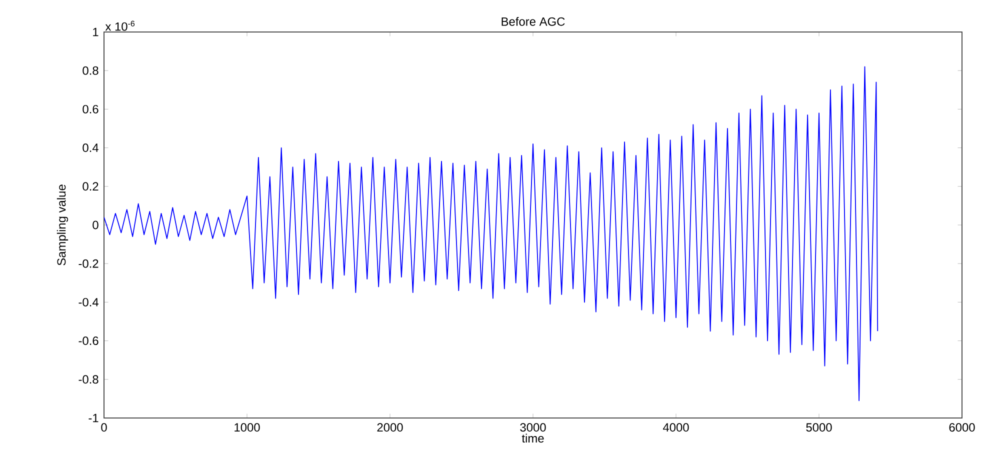  Describe the element at coordinates (390, 427) in the screenshot. I see `x-tick-label: 2000` at that location.